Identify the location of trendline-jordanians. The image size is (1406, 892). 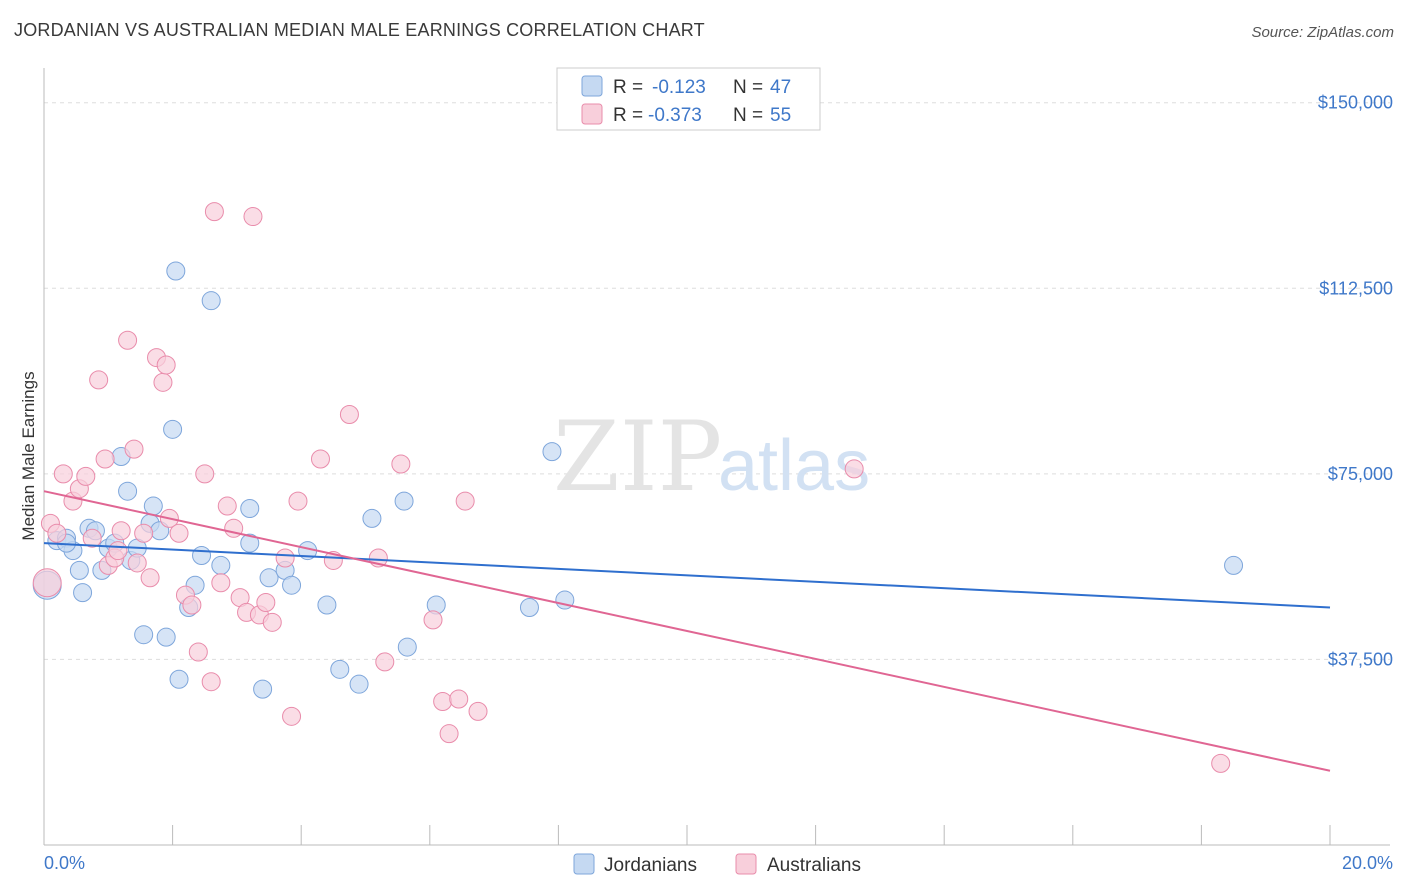
(687, 575).